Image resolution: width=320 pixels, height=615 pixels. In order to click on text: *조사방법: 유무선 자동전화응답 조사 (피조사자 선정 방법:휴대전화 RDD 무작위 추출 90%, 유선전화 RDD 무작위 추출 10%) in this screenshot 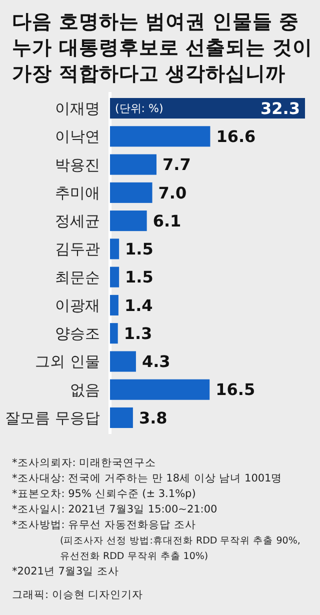, I will do `click(156, 540)`.